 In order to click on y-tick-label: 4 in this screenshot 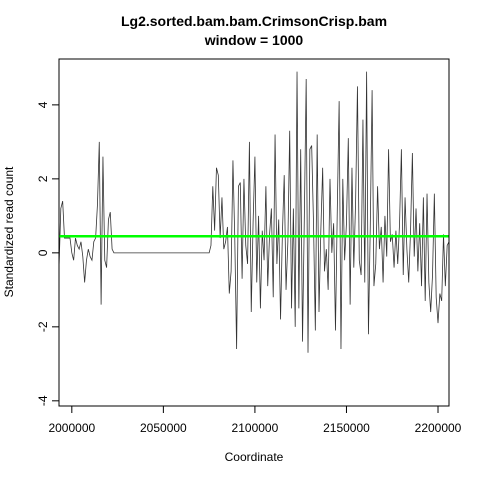, I will do `click(43, 104)`.